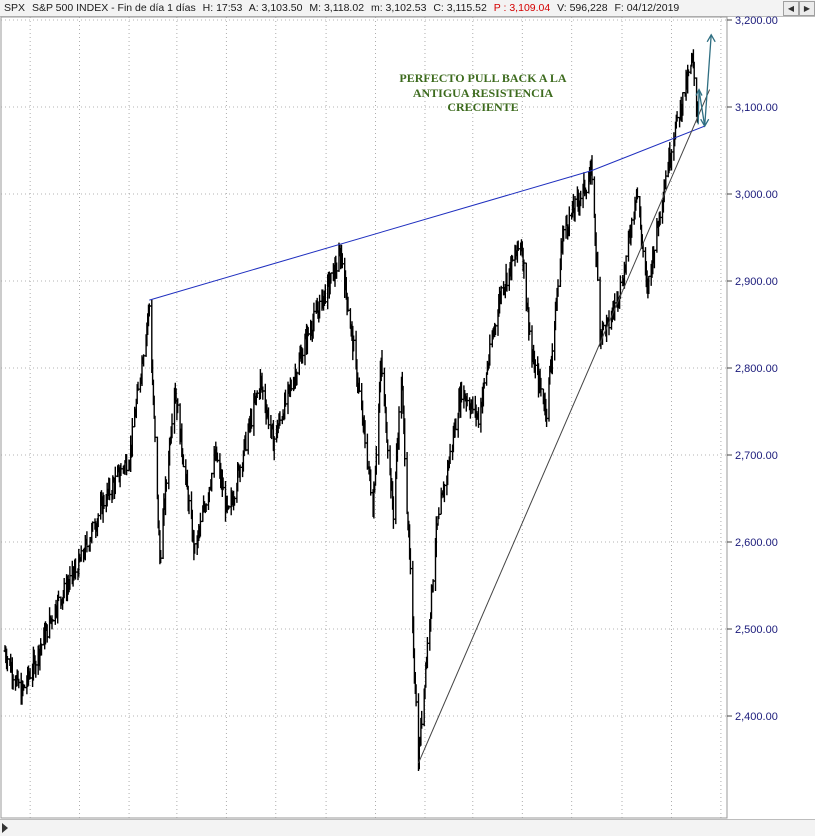  I want to click on price-tick-label: 2,800.00, so click(756, 369).